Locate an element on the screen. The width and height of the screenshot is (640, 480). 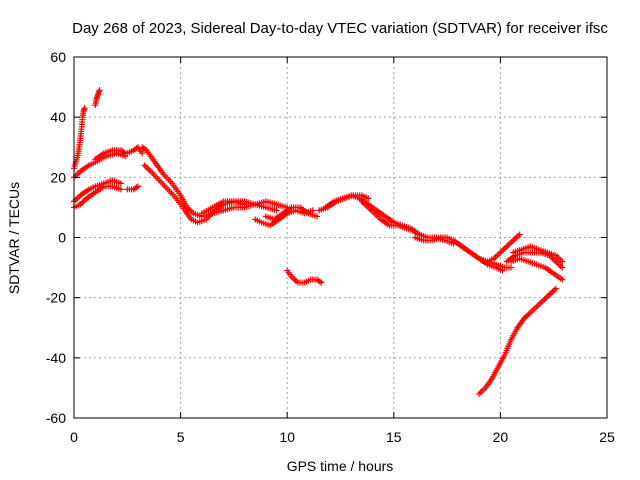
y-tick-label: -60 is located at coordinates (56, 418).